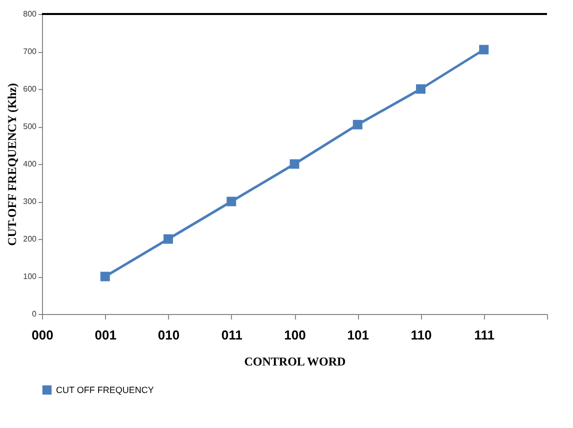 This screenshot has width=573, height=428. What do you see at coordinates (421, 335) in the screenshot?
I see `x-tick-label: 110` at bounding box center [421, 335].